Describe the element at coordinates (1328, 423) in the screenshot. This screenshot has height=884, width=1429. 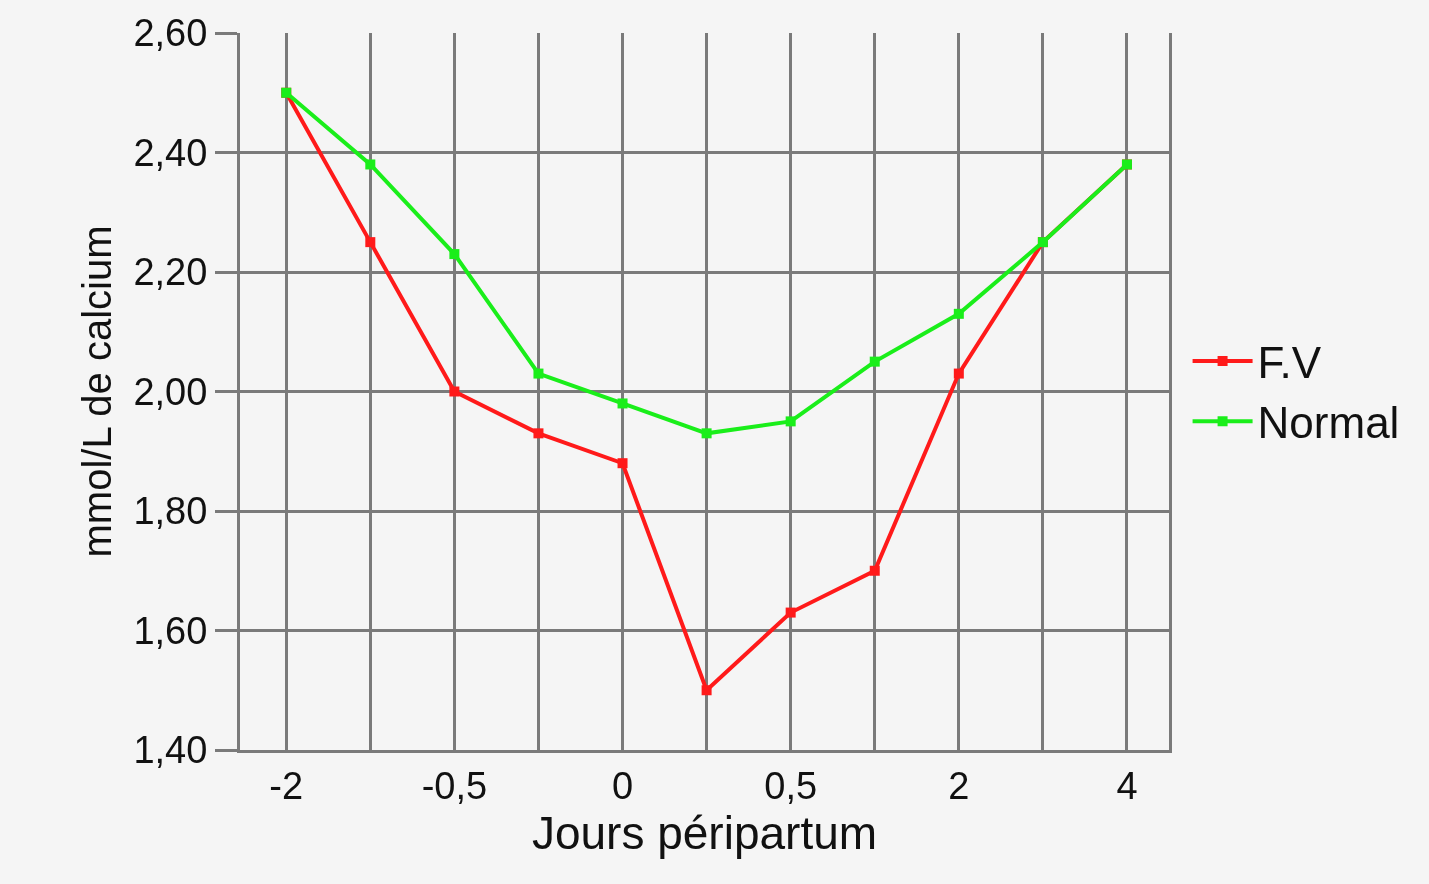
I see `legend-label: Normal` at that location.